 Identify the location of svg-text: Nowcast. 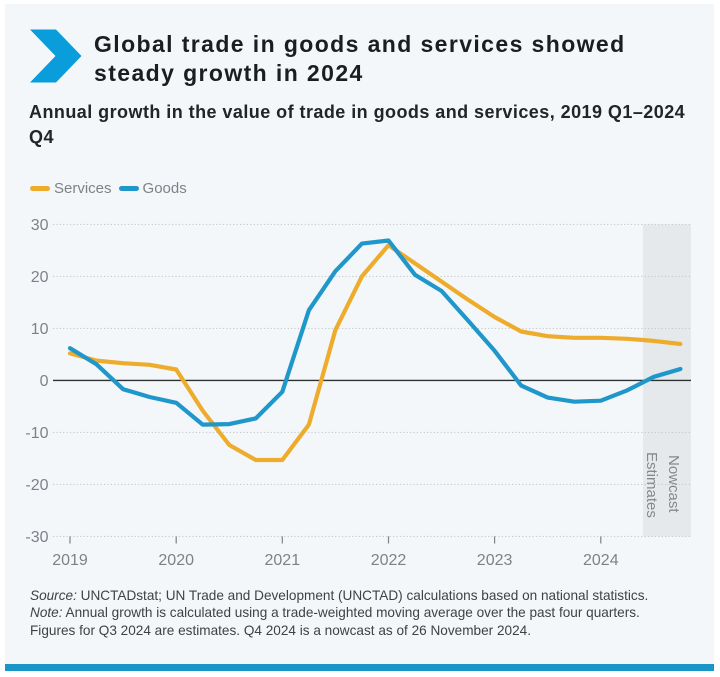
(673, 484).